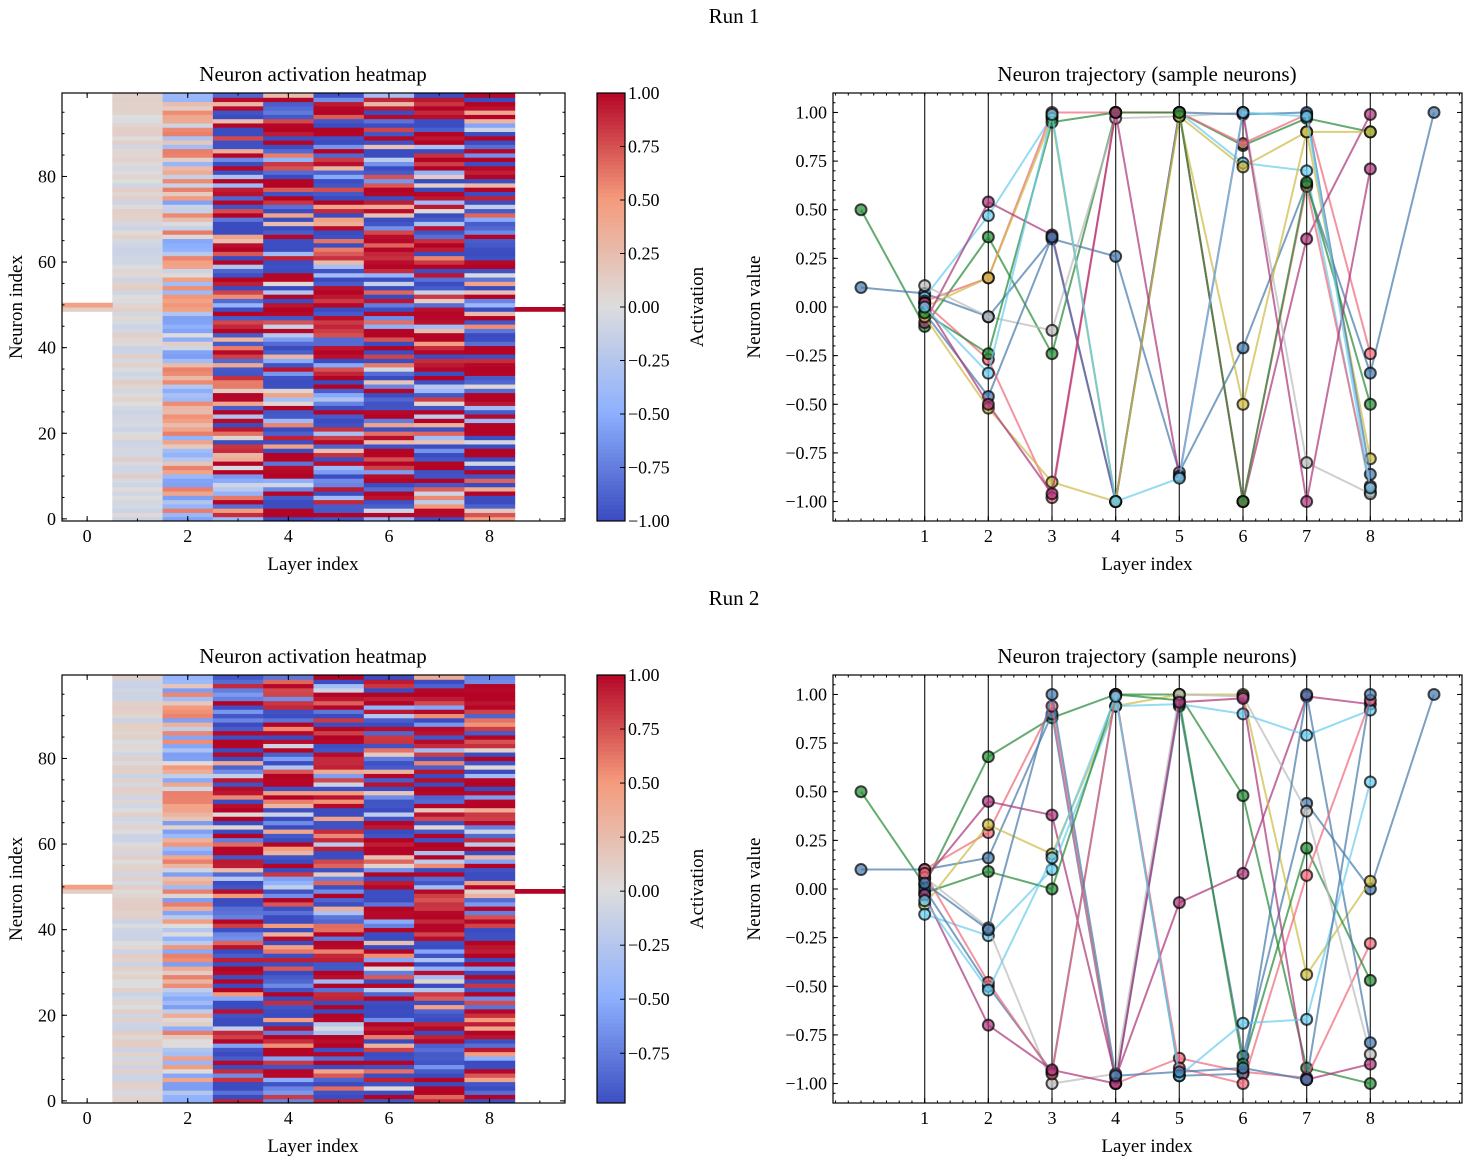 This screenshot has height=1163, width=1469. Describe the element at coordinates (649, 414) in the screenshot. I see `colorbar-tick-label: −0.50` at that location.